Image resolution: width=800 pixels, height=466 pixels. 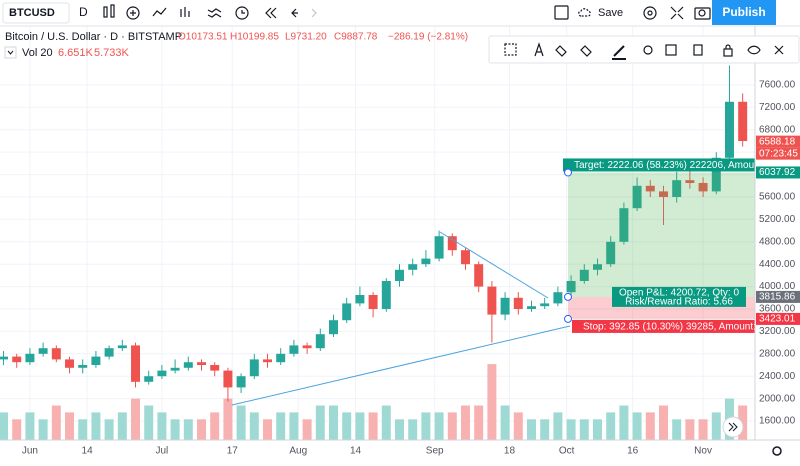 I want to click on publish-label: Publish, so click(x=743, y=12).